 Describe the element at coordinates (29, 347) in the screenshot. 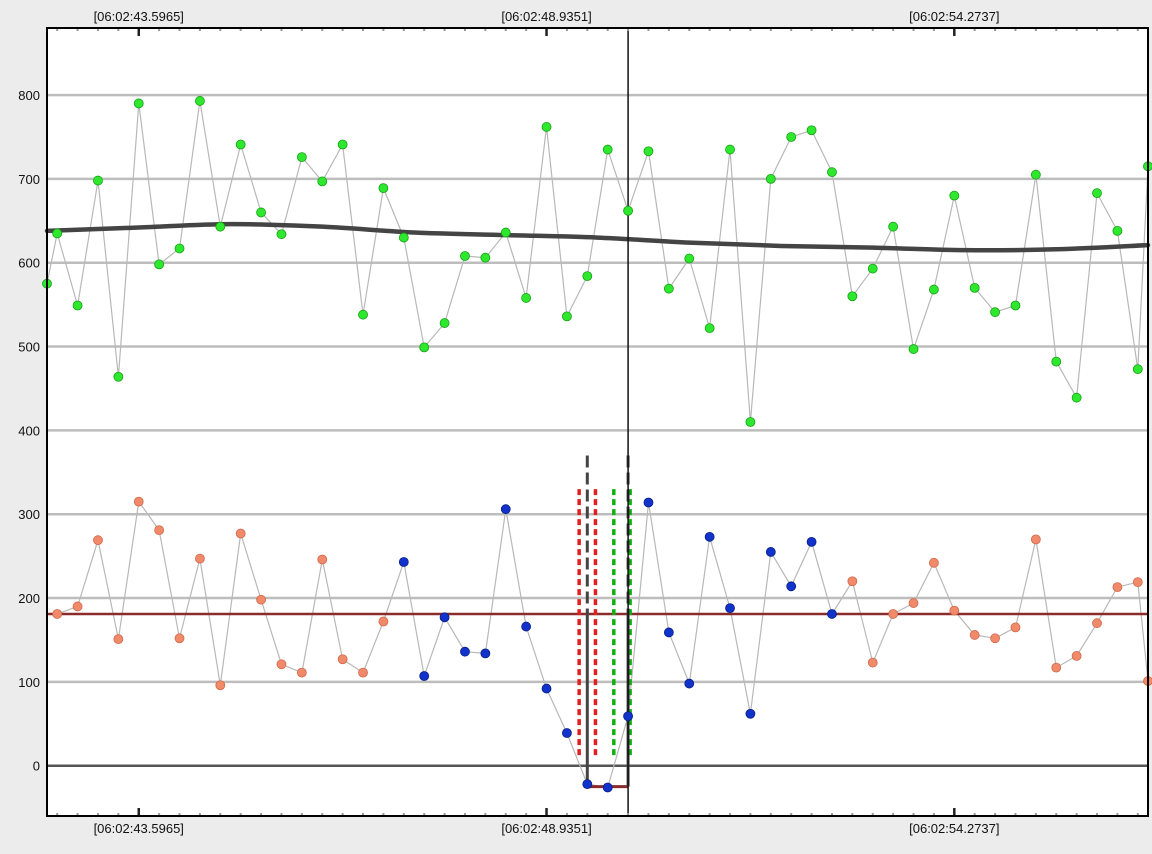

I see `y-tick-label: 500` at that location.